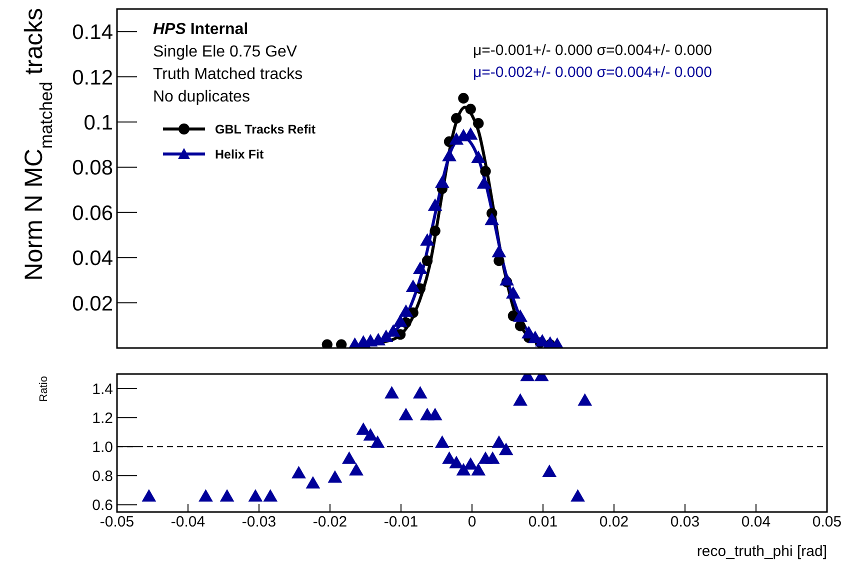 Image resolution: width=857 pixels, height=565 pixels. What do you see at coordinates (614, 522) in the screenshot?
I see `x-tick-label: 0.02` at bounding box center [614, 522].